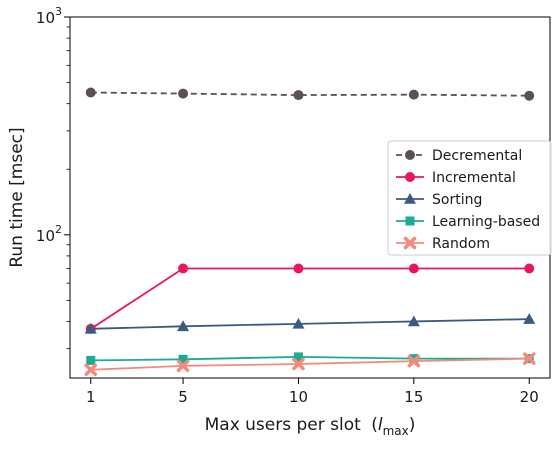 The image size is (560, 449). What do you see at coordinates (283, 425) in the screenshot?
I see `x-axis-title-text: Max users per slot` at bounding box center [283, 425].